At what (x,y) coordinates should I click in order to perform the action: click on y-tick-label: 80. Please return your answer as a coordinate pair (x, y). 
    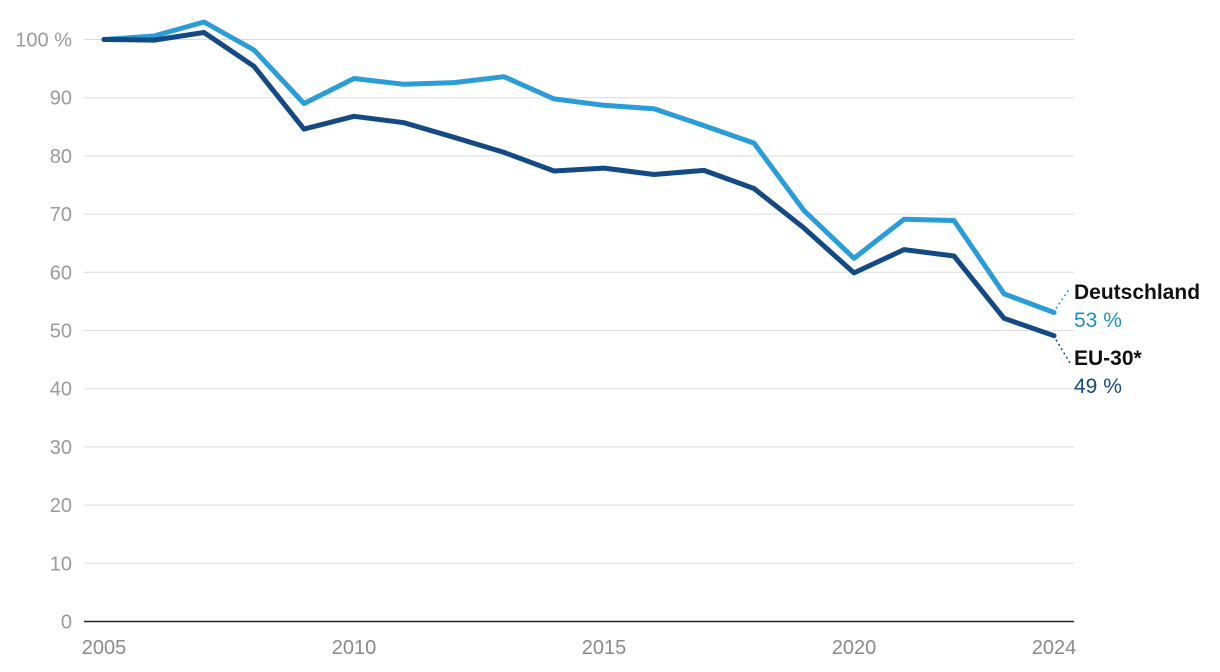
    Looking at the image, I should click on (61, 157).